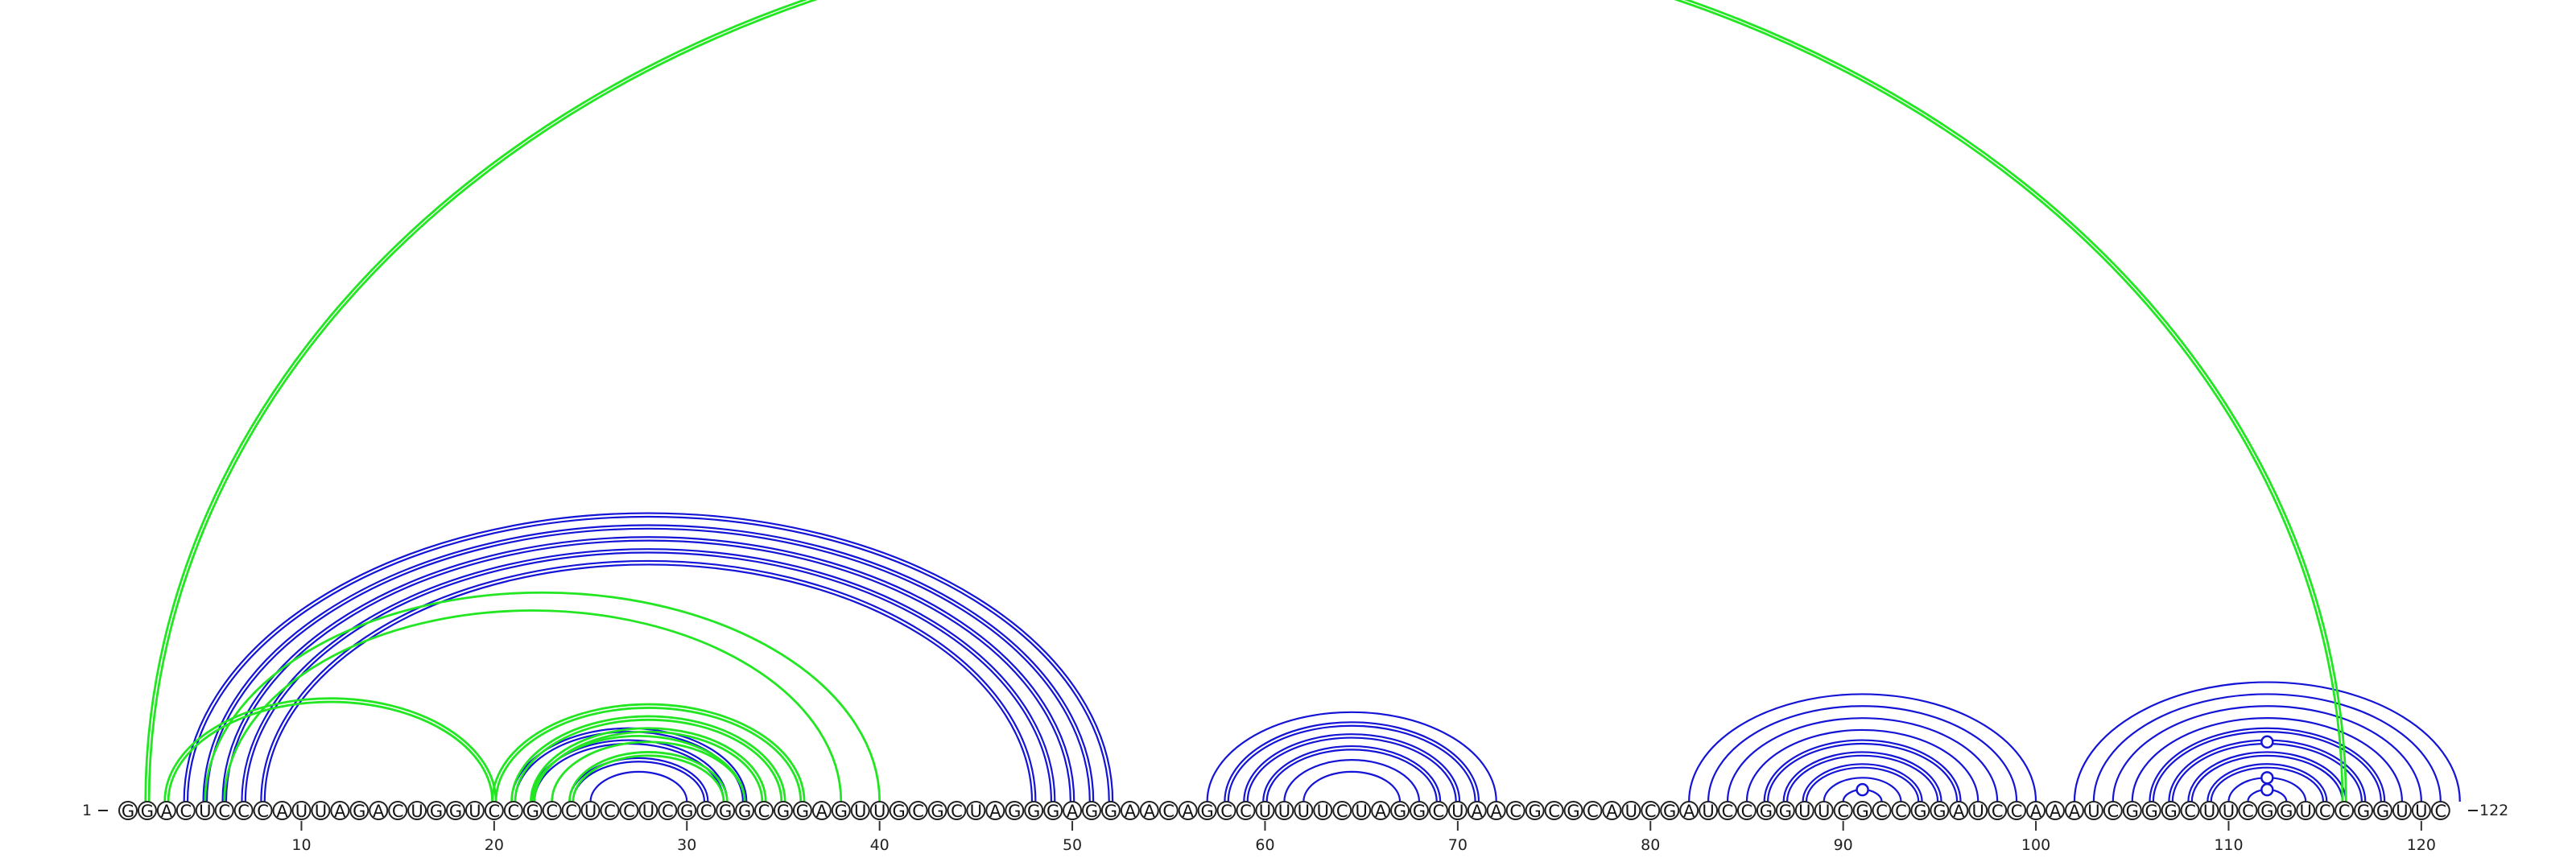  I want to click on tick-label: 10, so click(301, 845).